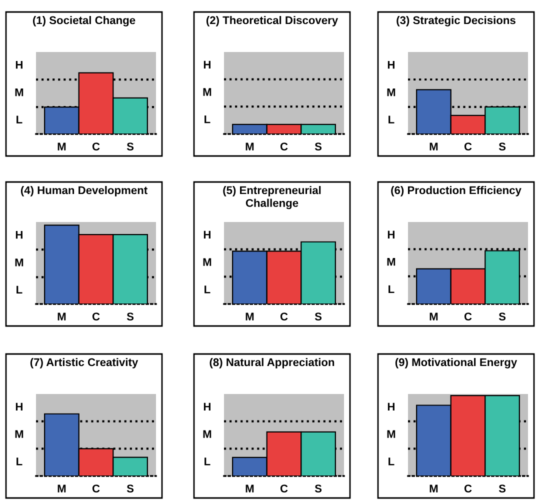 This screenshot has height=501, width=537. Describe the element at coordinates (272, 21) in the screenshot. I see `chart-title: (2) Theoretical Discovery` at that location.